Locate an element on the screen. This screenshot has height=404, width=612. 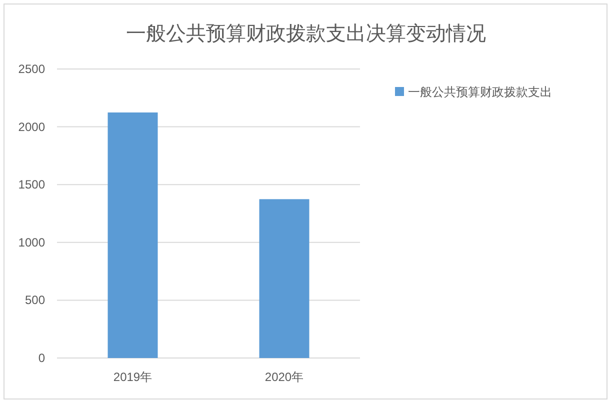
y-tick-label: 500 is located at coordinates (35, 300).